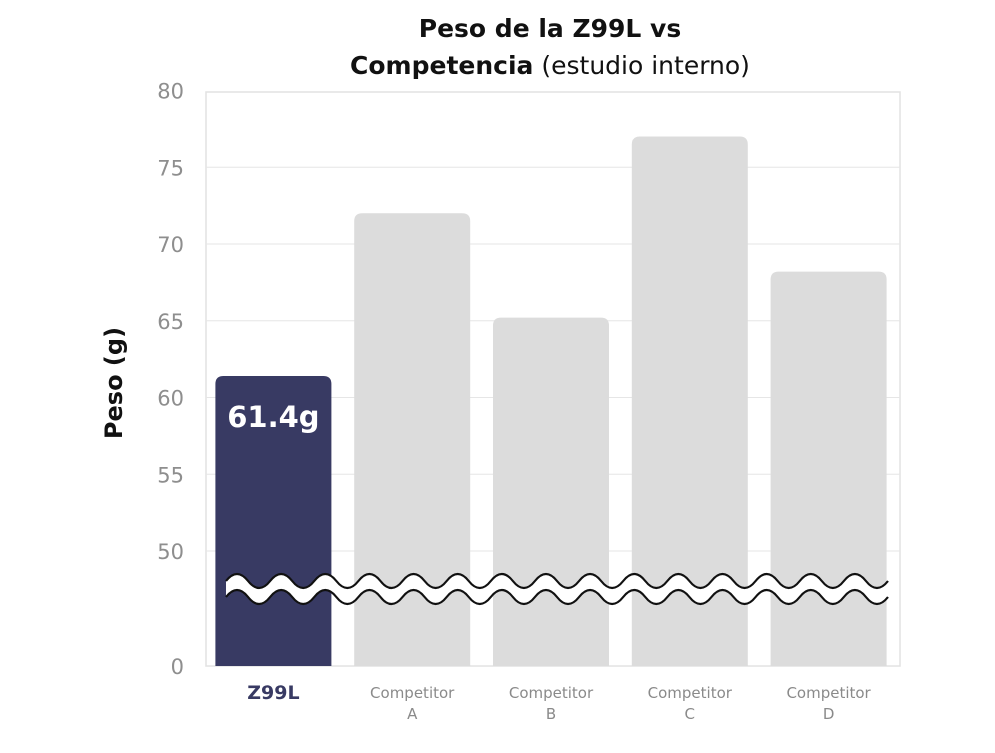  Describe the element at coordinates (170, 92) in the screenshot. I see `y-tick-label: 80` at that location.